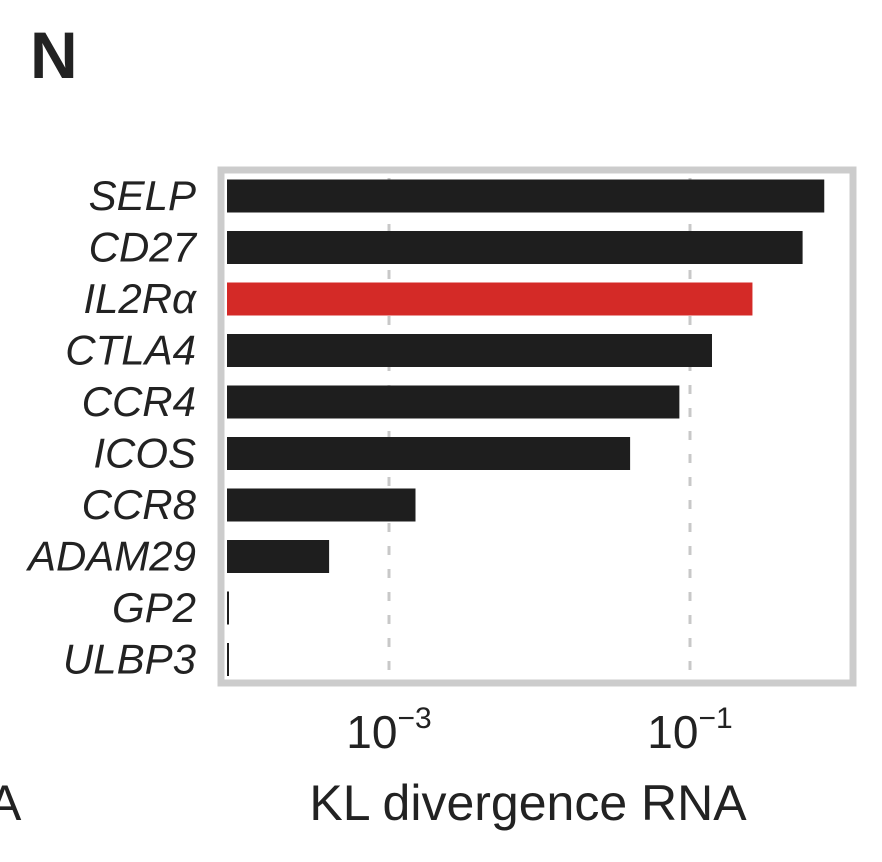  I want to click on category-label-6: CCR8, so click(139, 504).